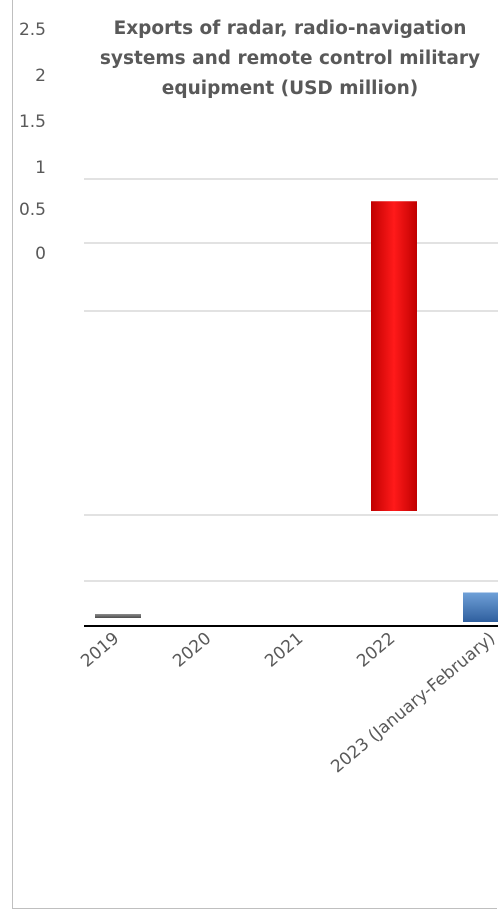 Image resolution: width=498 pixels, height=910 pixels. What do you see at coordinates (40, 254) in the screenshot?
I see `y-tick-label: 0` at bounding box center [40, 254].